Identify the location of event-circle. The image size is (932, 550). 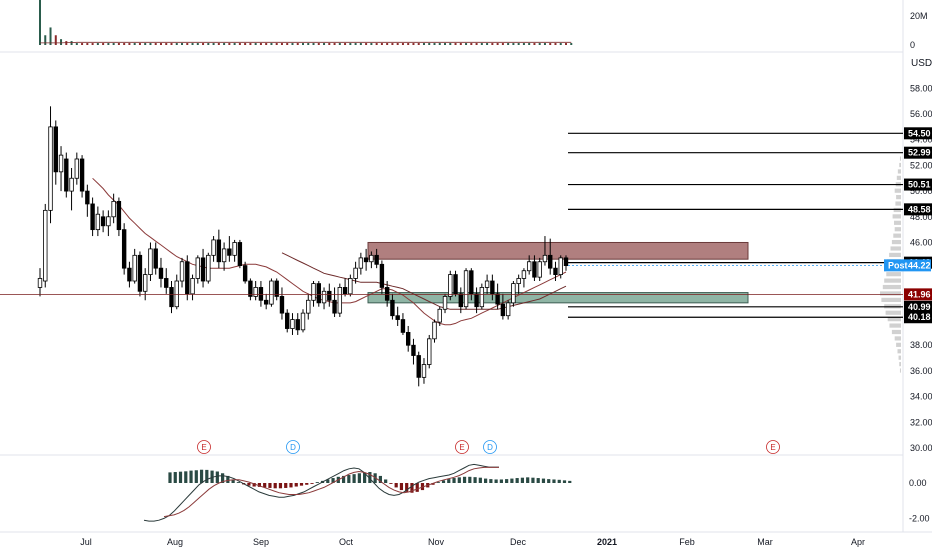
(204, 447).